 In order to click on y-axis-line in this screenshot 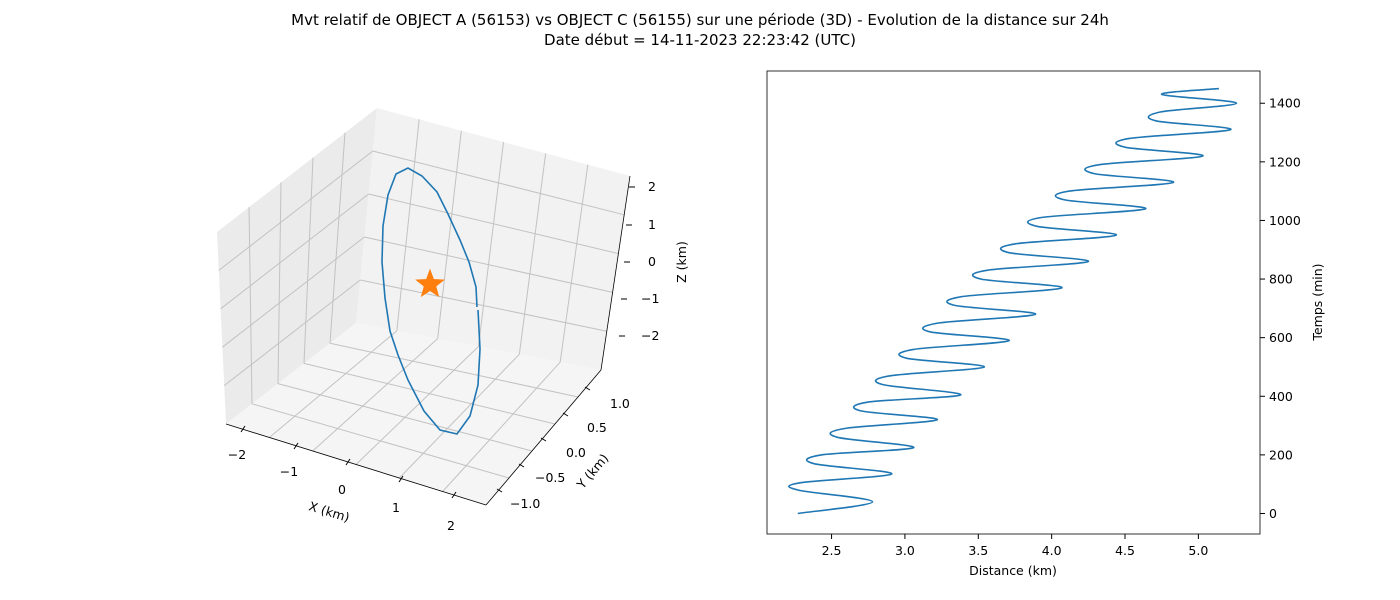, I will do `click(543, 437)`.